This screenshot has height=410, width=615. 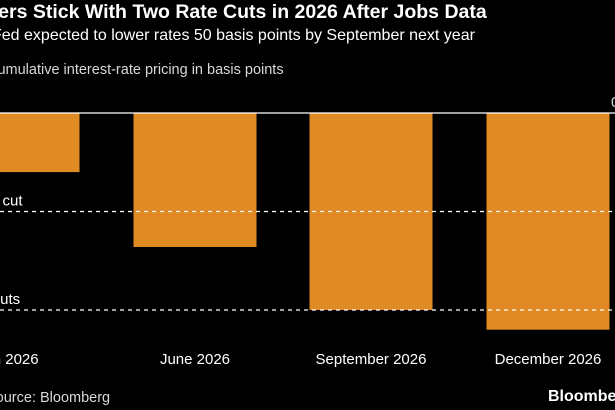 What do you see at coordinates (195, 180) in the screenshot?
I see `bar-june-2026` at bounding box center [195, 180].